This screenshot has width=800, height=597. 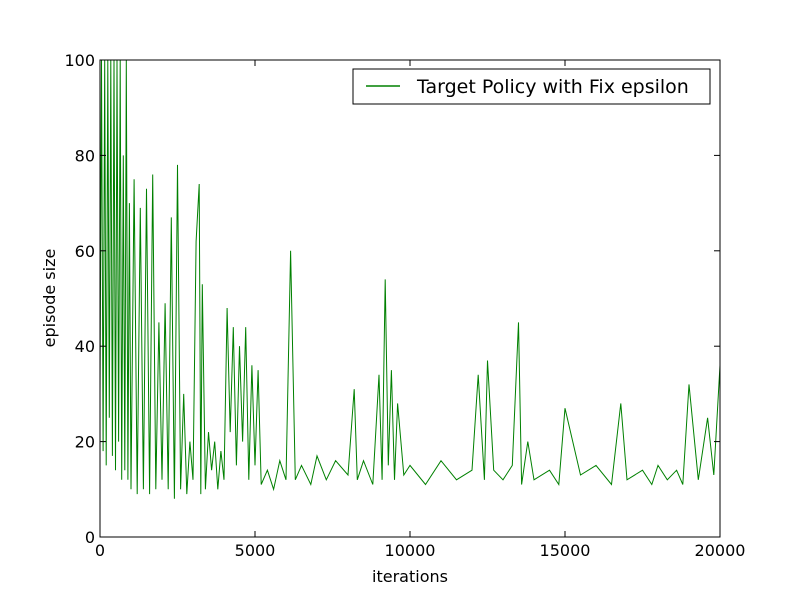 What do you see at coordinates (255, 550) in the screenshot?
I see `x-tick-label: 5000` at bounding box center [255, 550].